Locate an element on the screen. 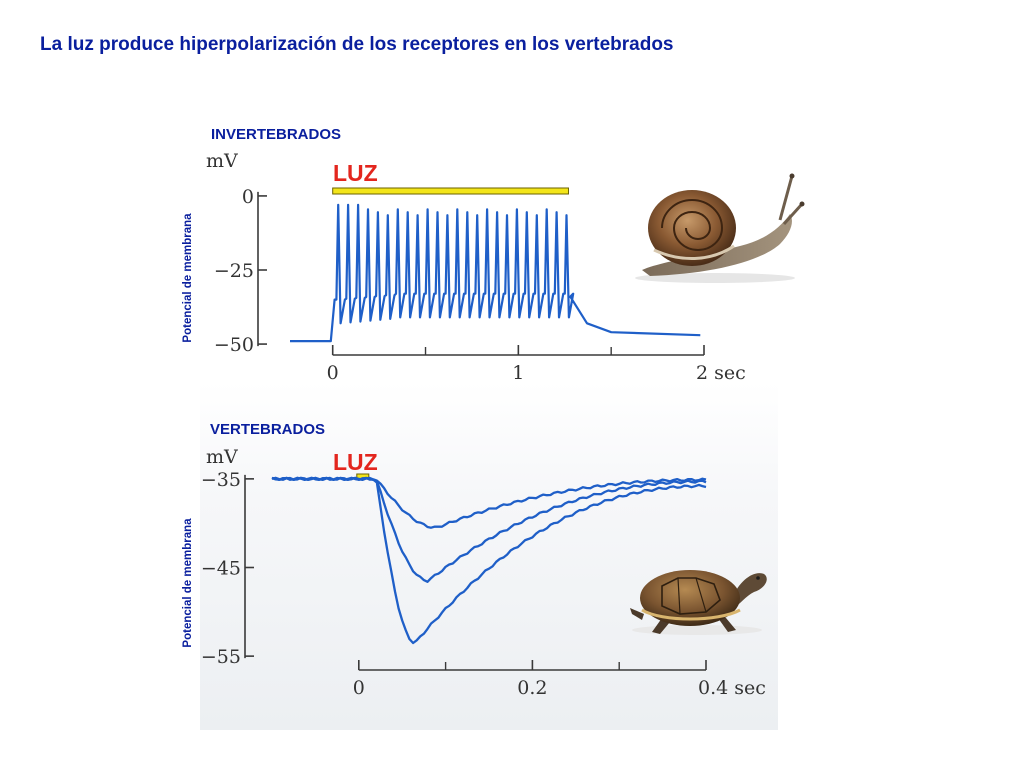 The width and height of the screenshot is (1024, 768). bottom-ytick-label-1: −45 is located at coordinates (221, 569).